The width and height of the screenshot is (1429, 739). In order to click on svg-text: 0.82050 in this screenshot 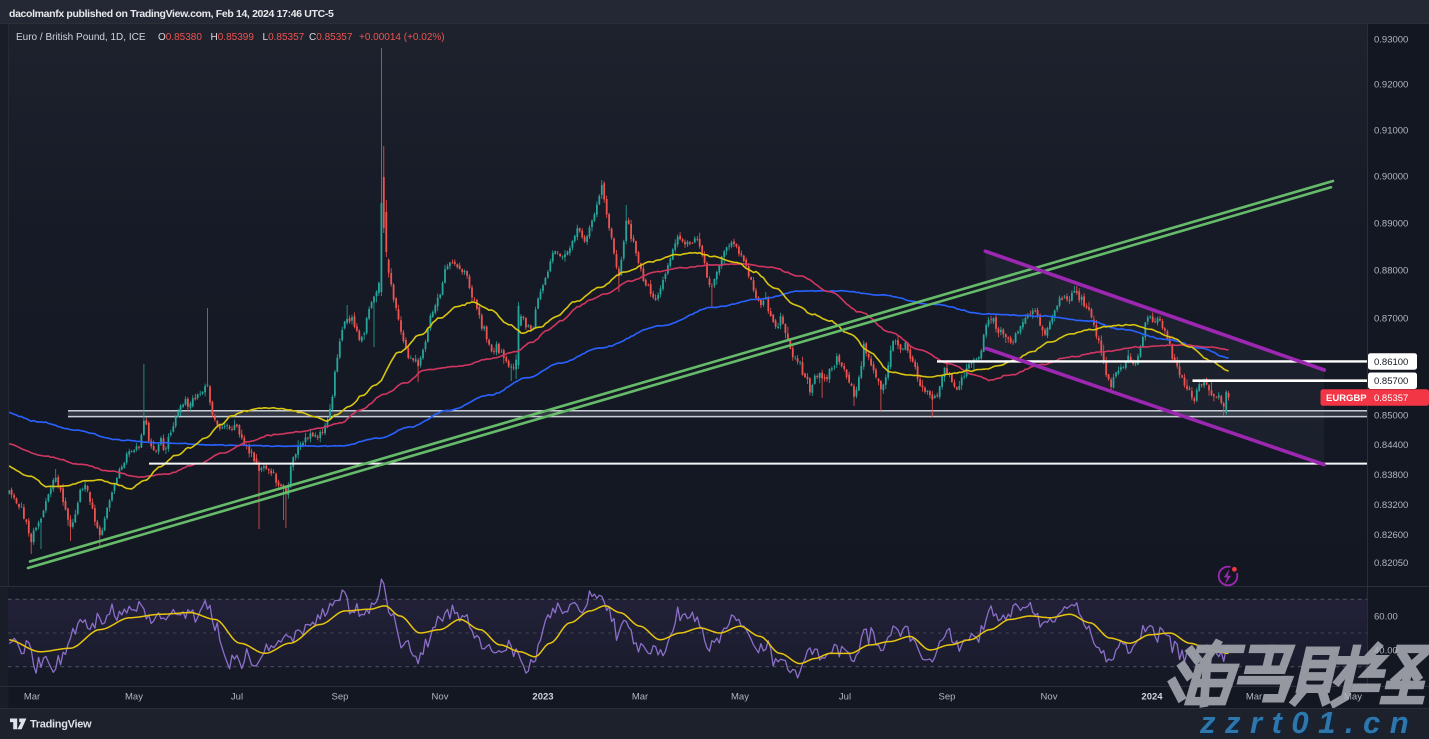, I will do `click(1391, 563)`.